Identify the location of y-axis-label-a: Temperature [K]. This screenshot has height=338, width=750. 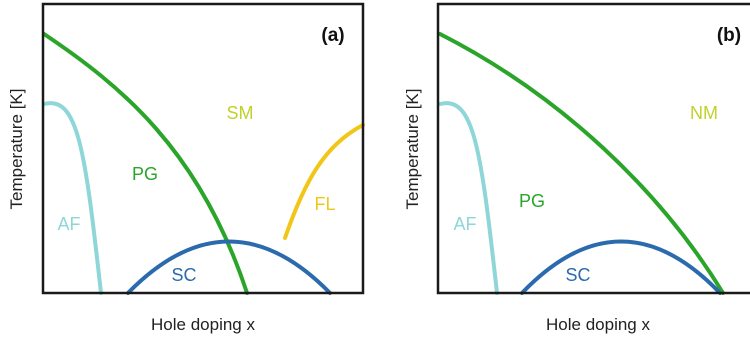
(16, 149).